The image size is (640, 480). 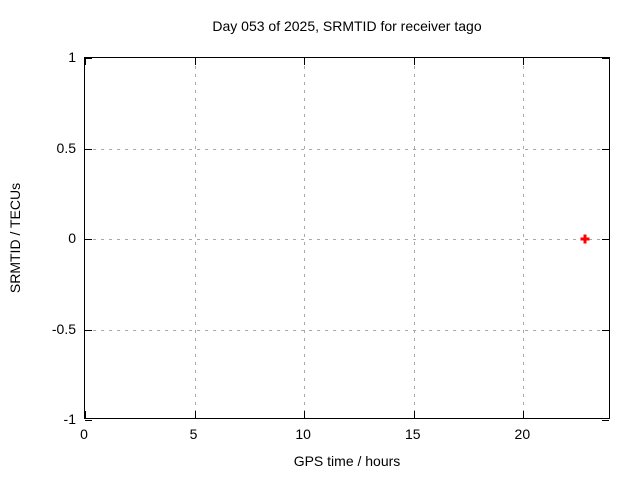 What do you see at coordinates (522, 434) in the screenshot?
I see `x-tick-label: 20` at bounding box center [522, 434].